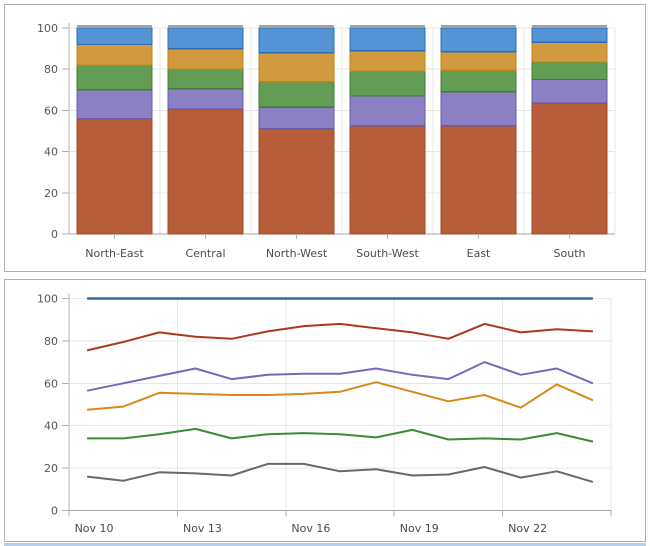 The width and height of the screenshot is (650, 546). What do you see at coordinates (339, 337) in the screenshot?
I see `line-series-red` at bounding box center [339, 337].